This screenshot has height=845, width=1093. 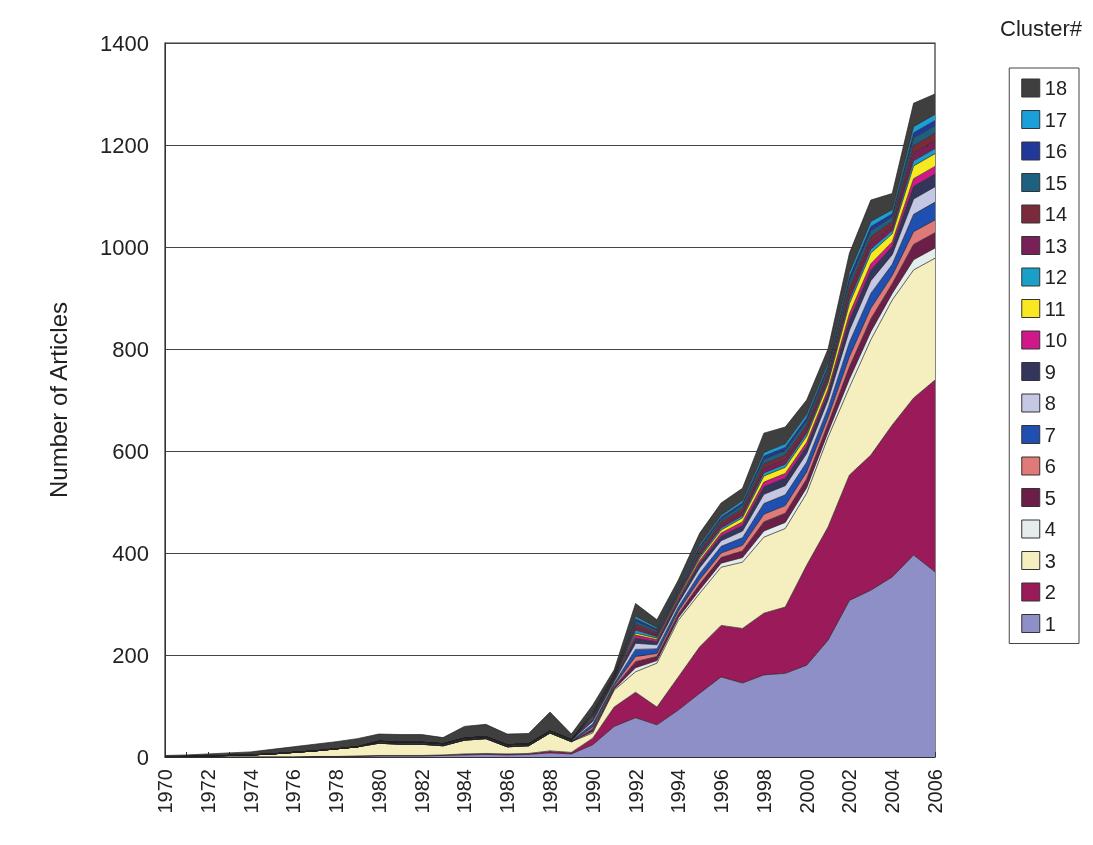 I want to click on x-tick-label: 2002, so click(x=849, y=791).